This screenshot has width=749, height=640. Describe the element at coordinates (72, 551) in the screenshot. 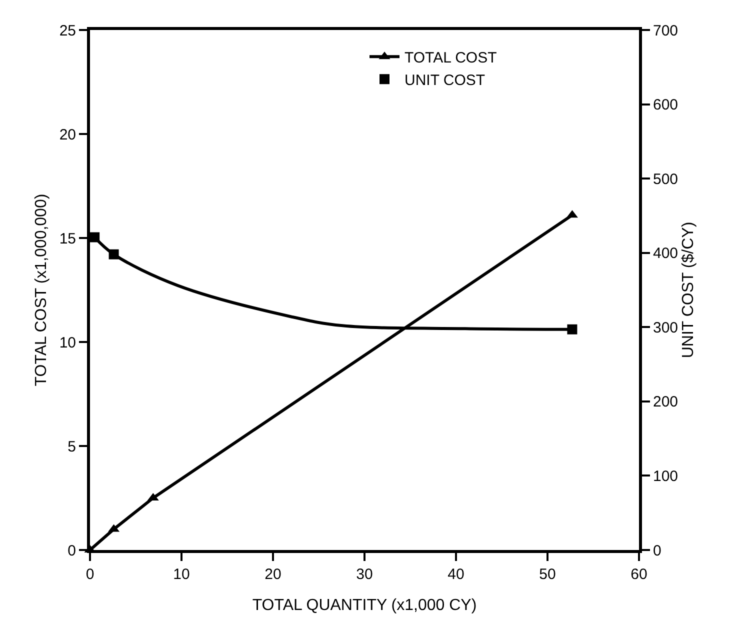

I see `y-tick-label: 0` at that location.